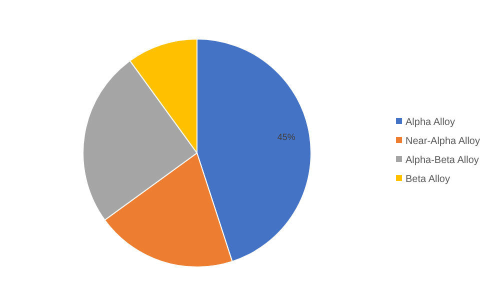  I want to click on legend-label: Beta Alloy, so click(428, 179).